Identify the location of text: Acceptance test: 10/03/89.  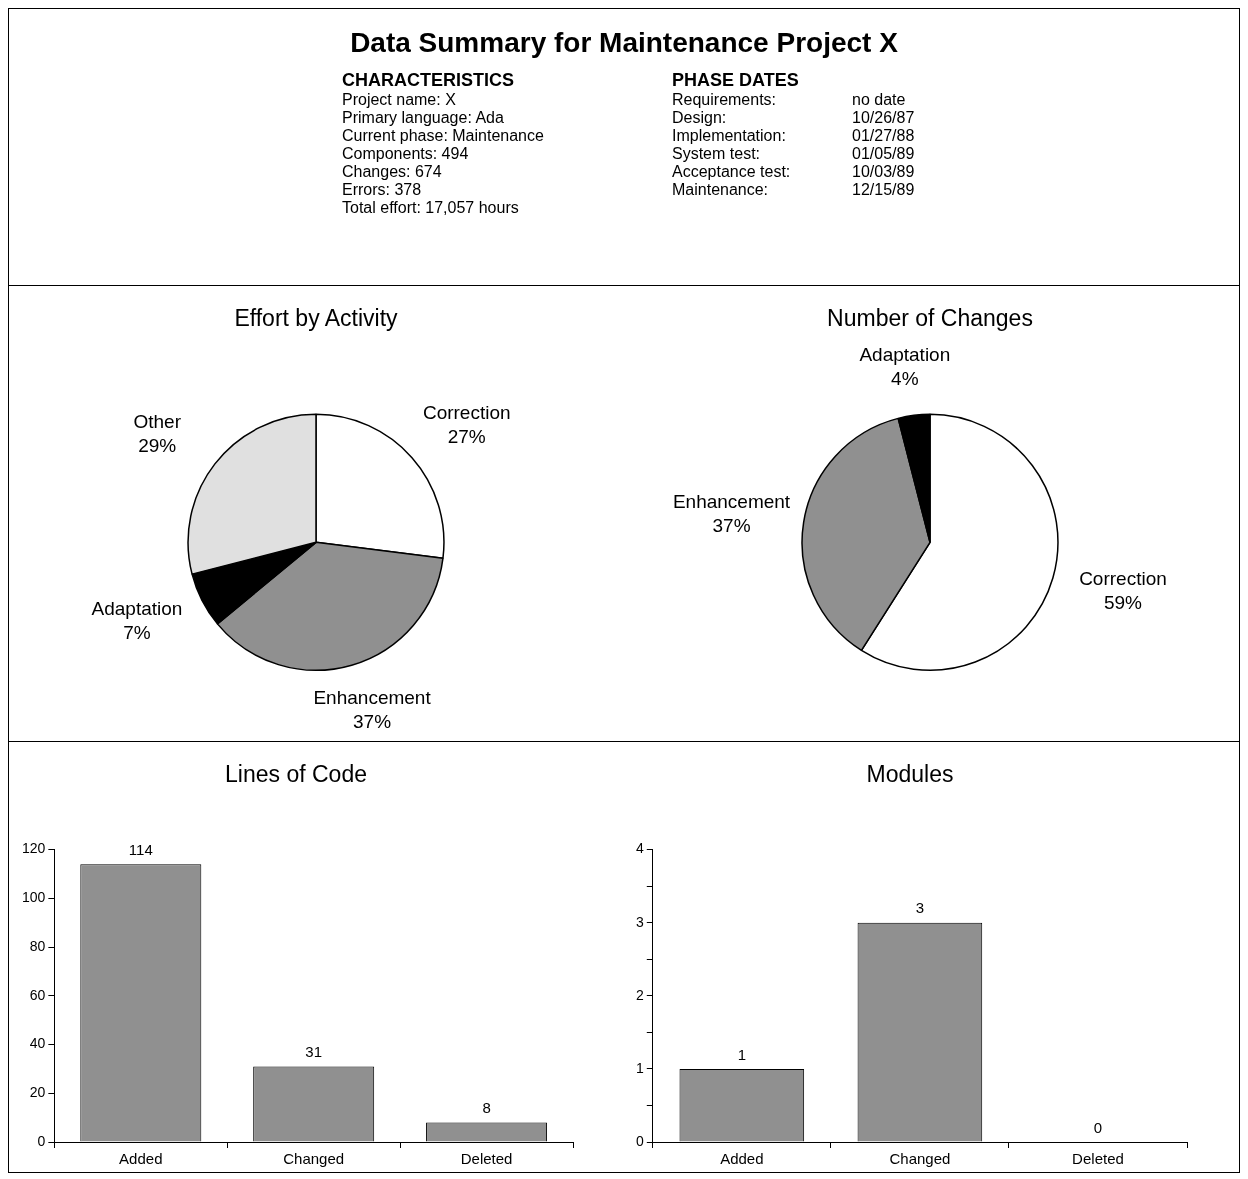
(793, 171).